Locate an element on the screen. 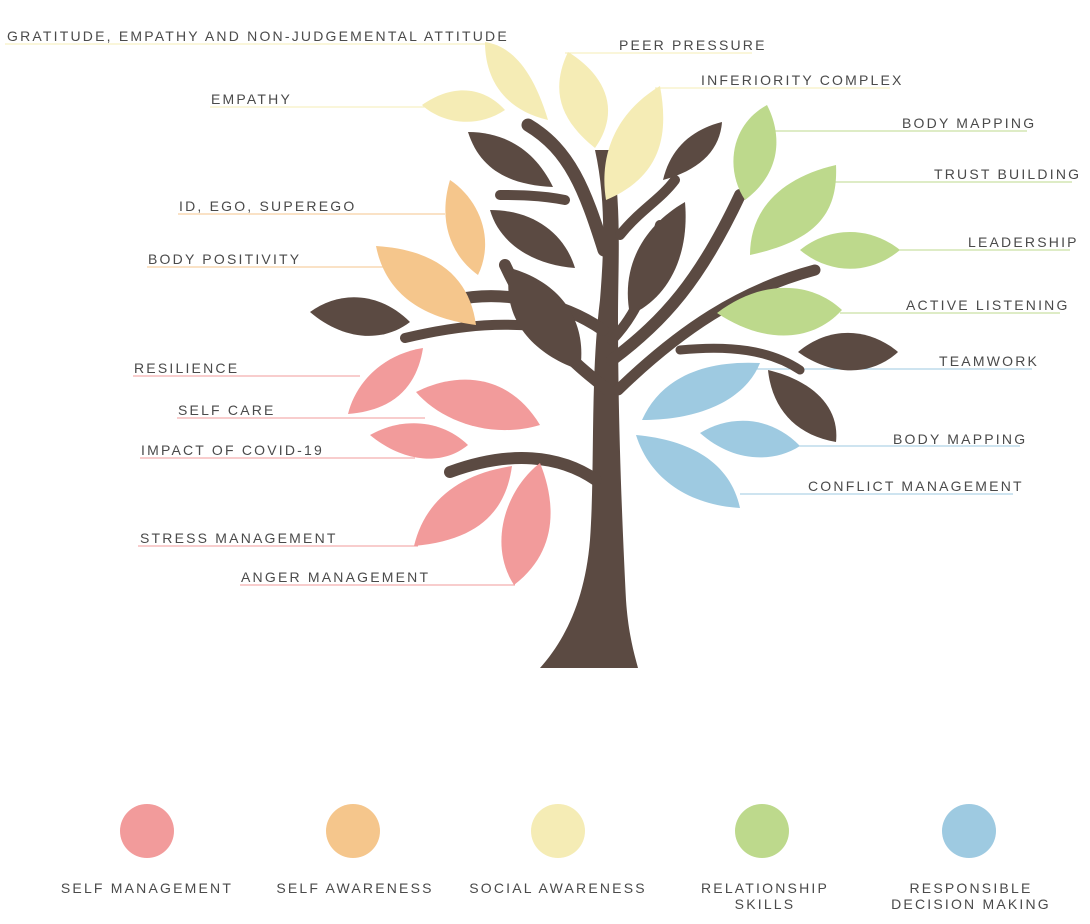 The width and height of the screenshot is (1090, 924). legend-dot-relationship-skills is located at coordinates (762, 831).